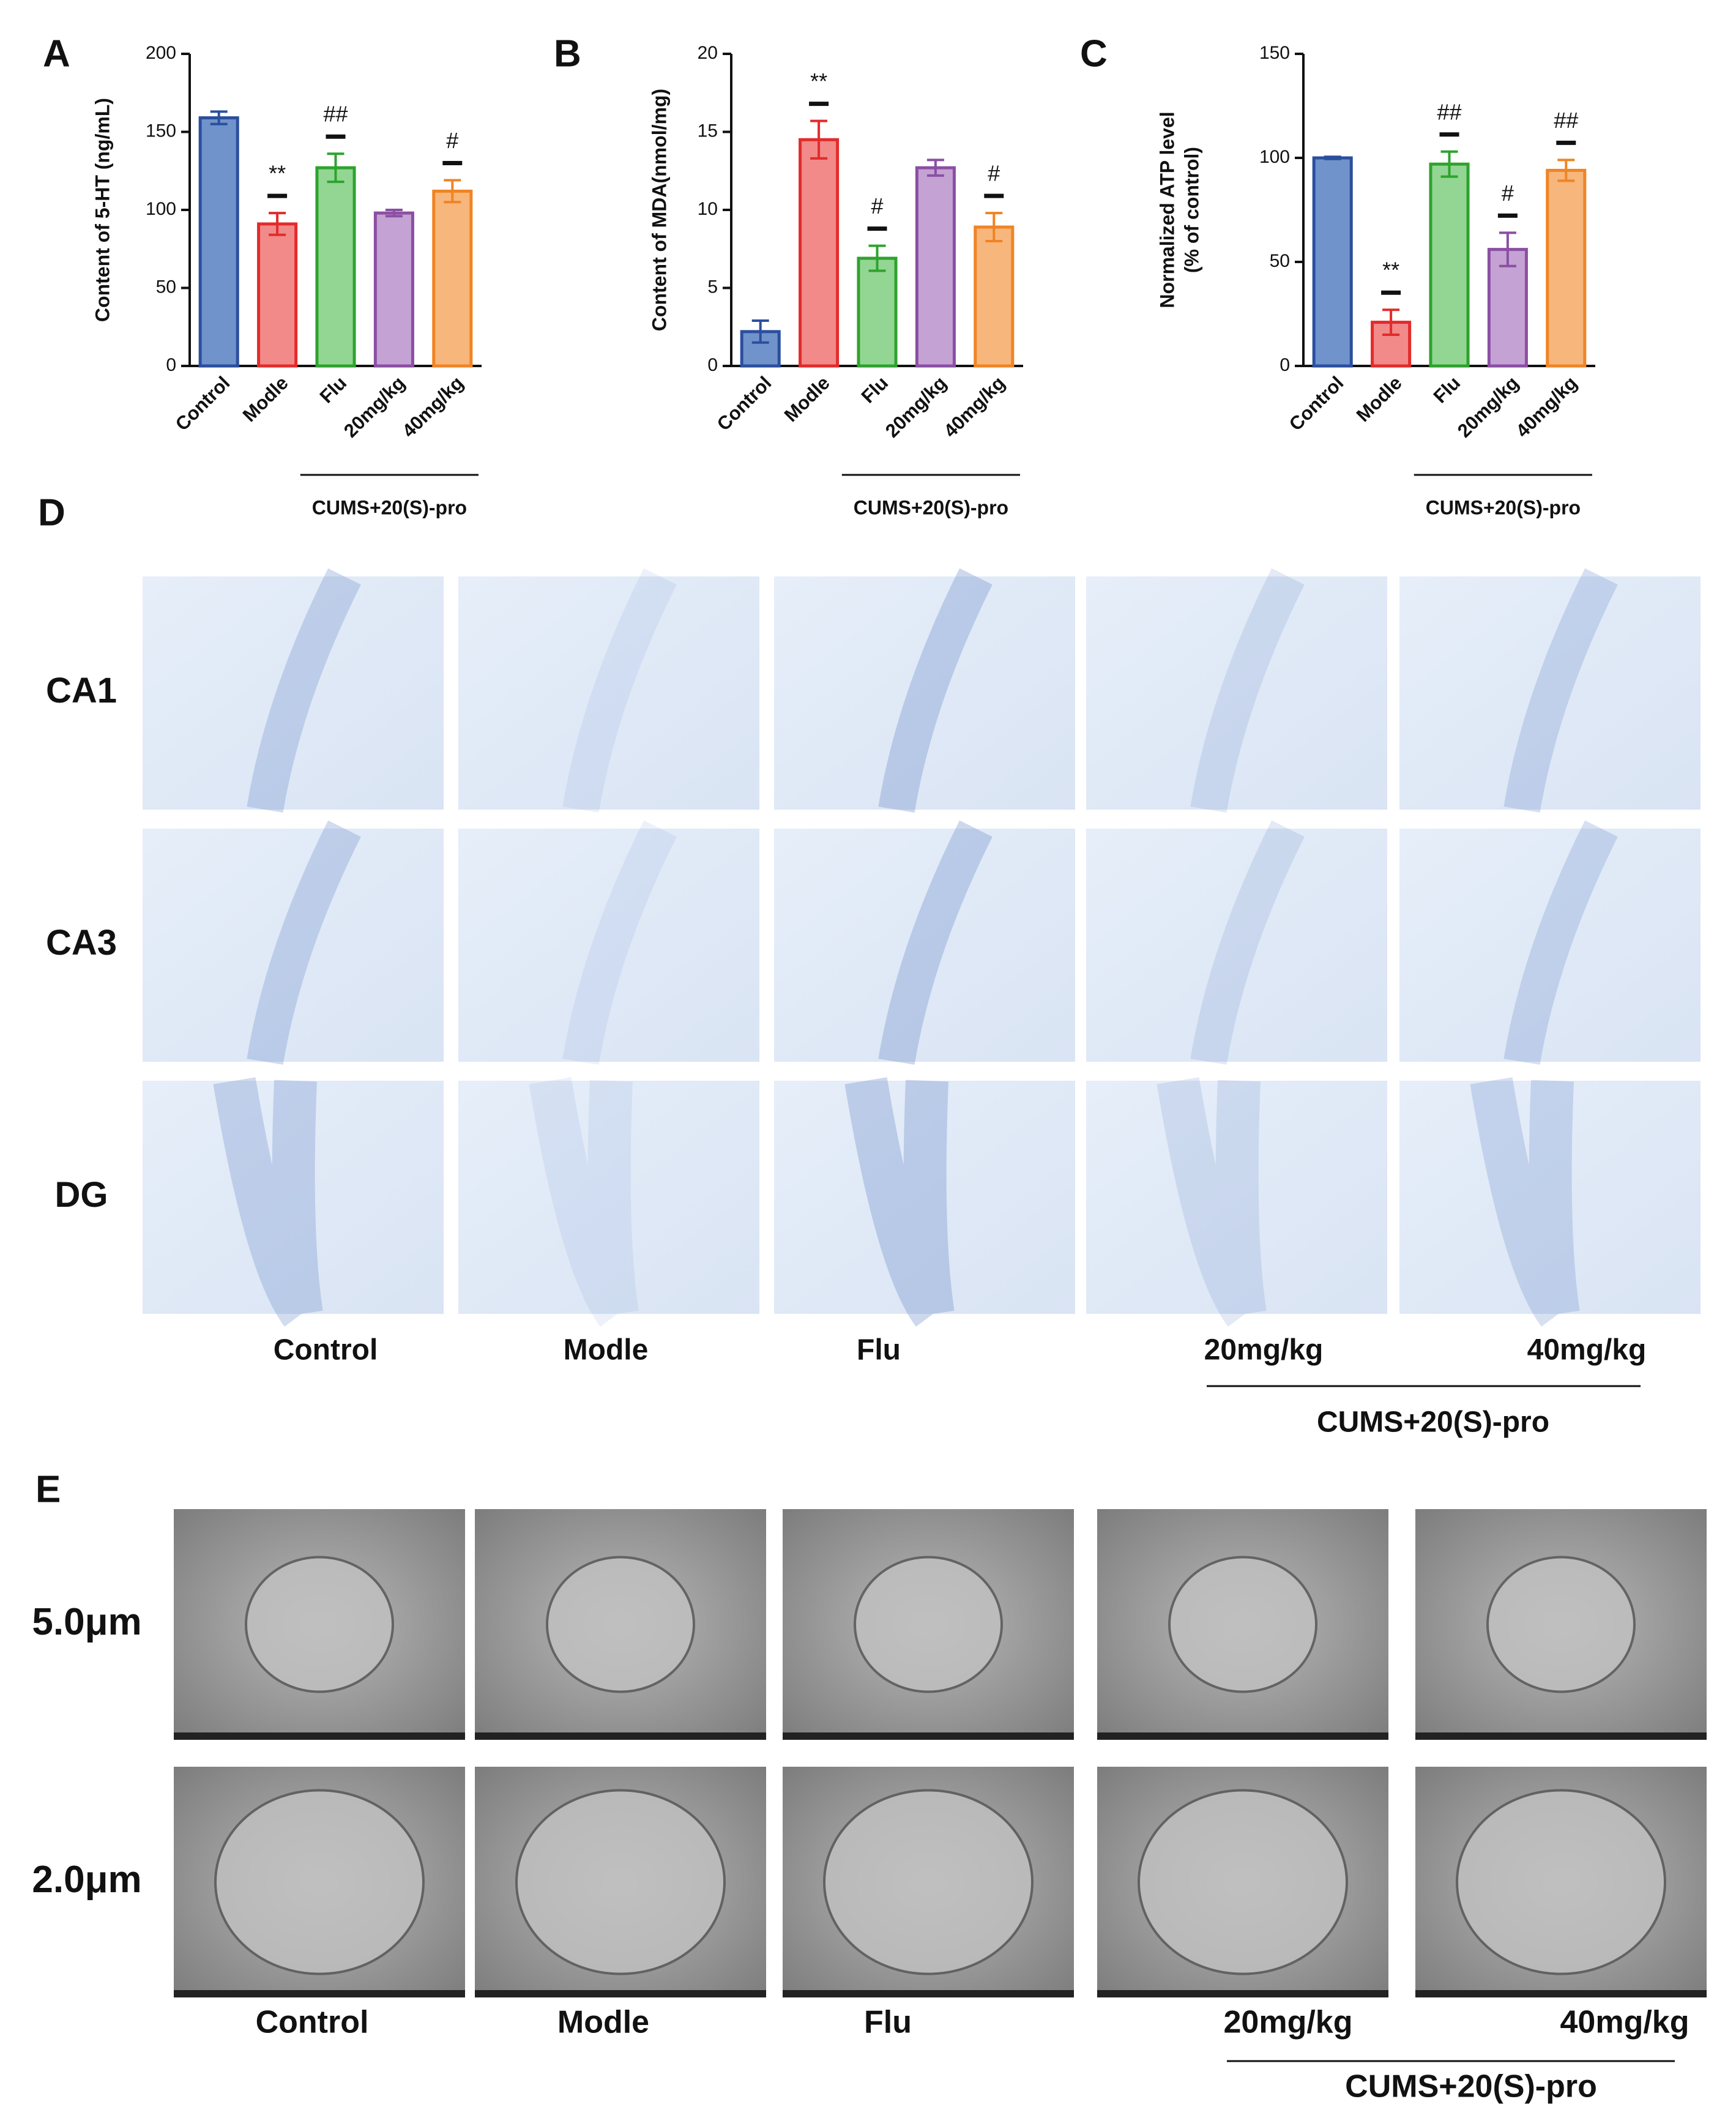  Describe the element at coordinates (1264, 1350) in the screenshot. I see `column-label: 20mg/kg` at that location.